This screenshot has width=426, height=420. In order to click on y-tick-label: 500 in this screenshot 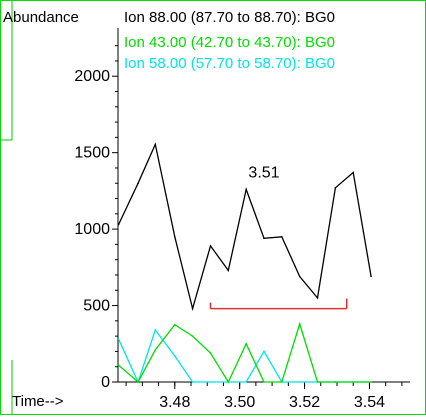, I will do `click(96, 306)`.